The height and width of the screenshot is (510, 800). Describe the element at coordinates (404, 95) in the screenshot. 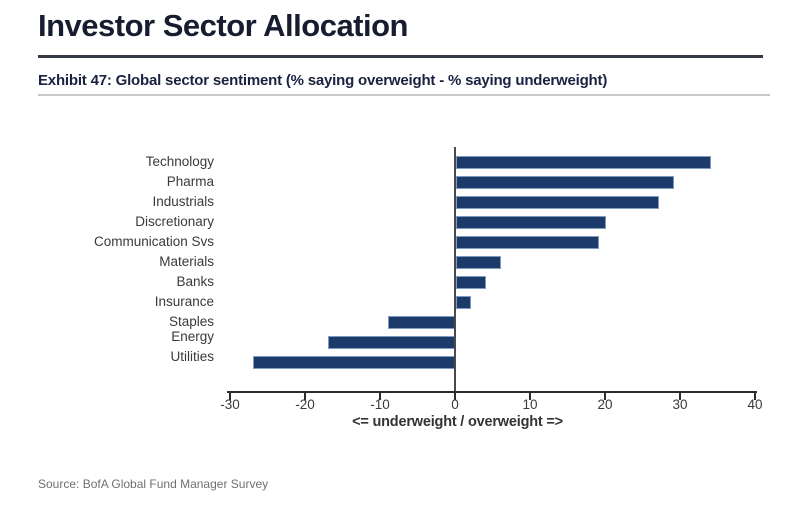

I see `exhibit-underline-rule` at that location.